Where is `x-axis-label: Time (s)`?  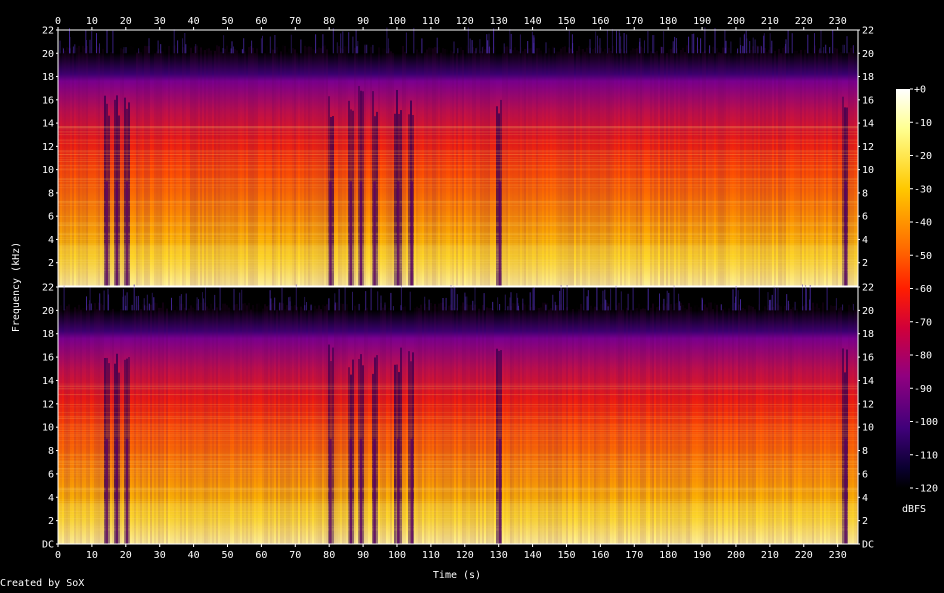
x-axis-label: Time (s) is located at coordinates (457, 575).